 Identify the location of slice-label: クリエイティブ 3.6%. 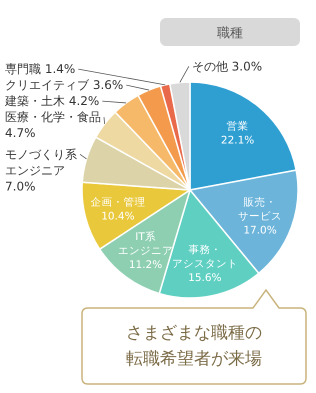
(64, 85).